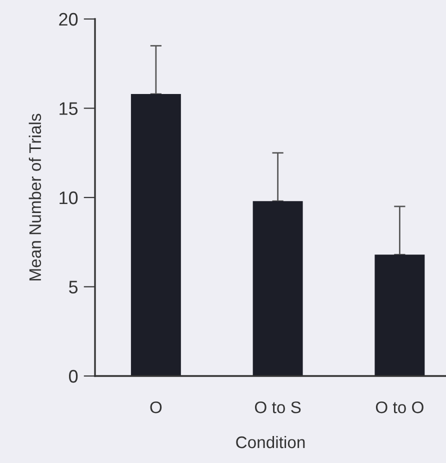 This screenshot has width=446, height=463. What do you see at coordinates (69, 108) in the screenshot?
I see `y-tick-label: 15` at bounding box center [69, 108].